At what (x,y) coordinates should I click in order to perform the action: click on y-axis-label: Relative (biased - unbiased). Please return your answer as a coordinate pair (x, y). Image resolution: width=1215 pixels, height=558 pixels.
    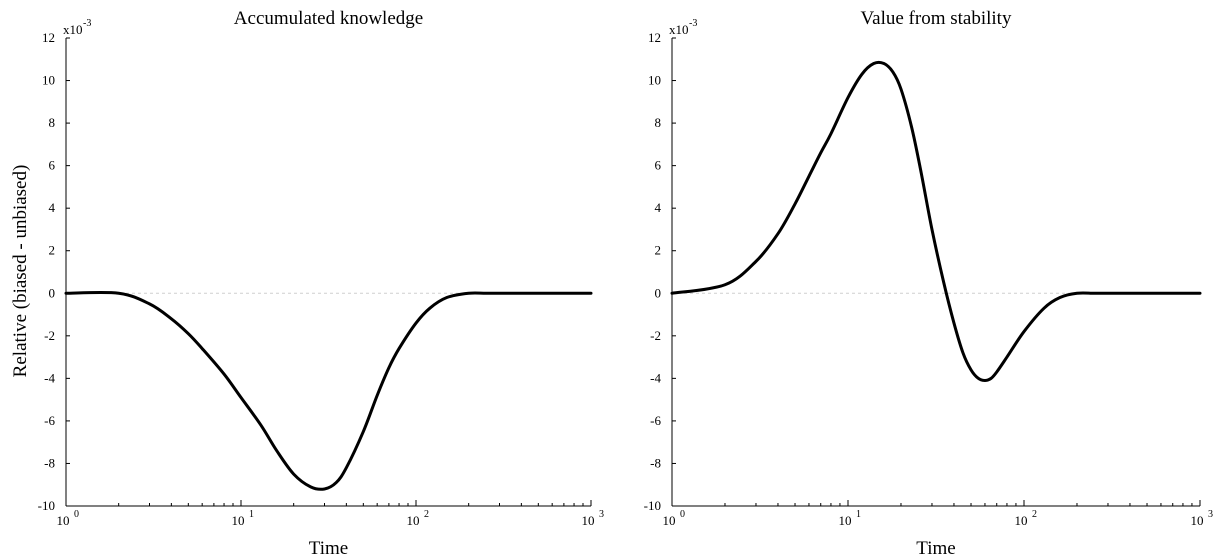
    Looking at the image, I should click on (20, 271).